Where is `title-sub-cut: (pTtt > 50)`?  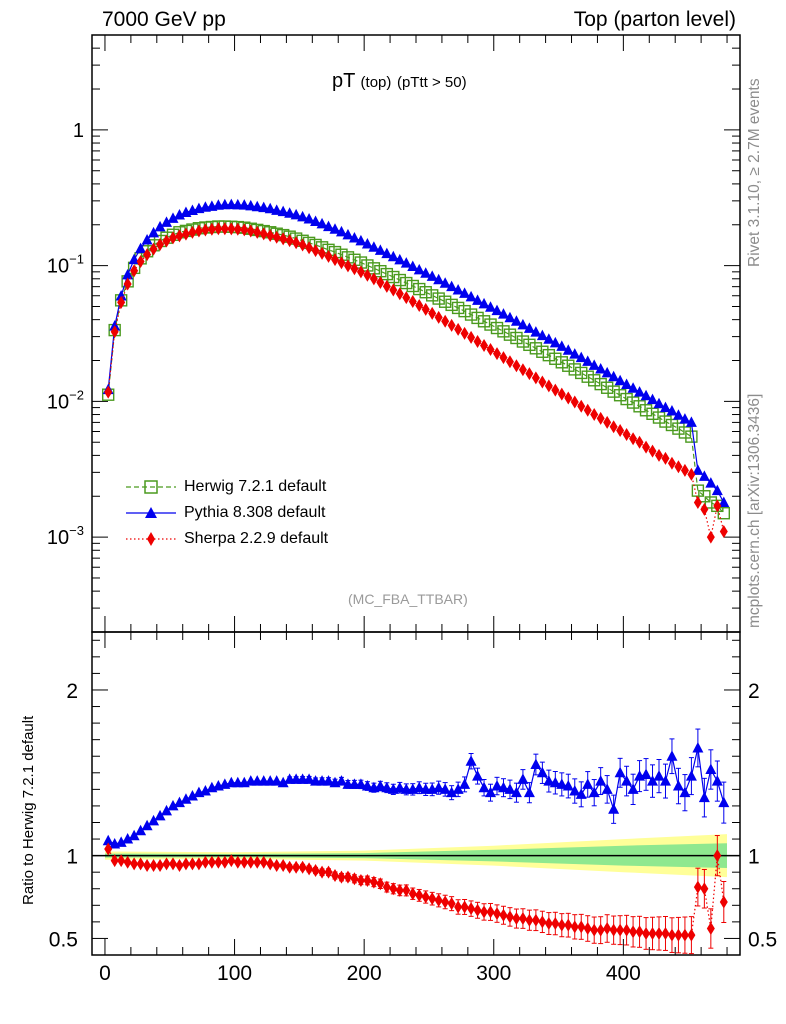
title-sub-cut: (pTtt > 50) is located at coordinates (431, 82).